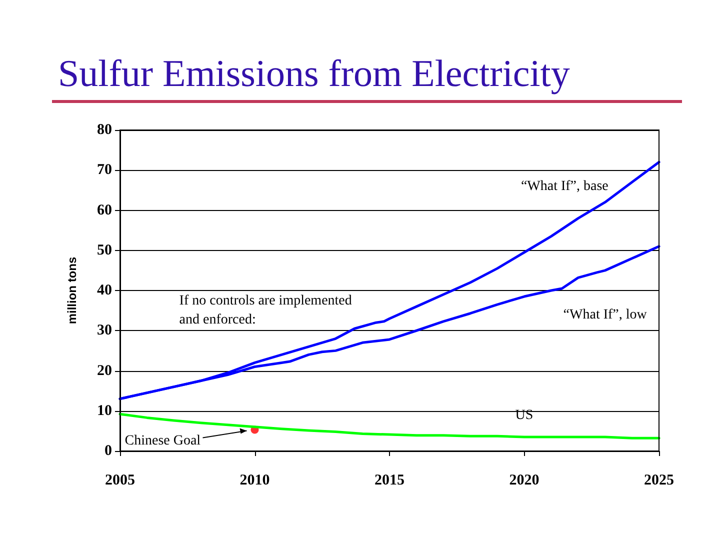 The width and height of the screenshot is (721, 546). What do you see at coordinates (104, 250) in the screenshot?
I see `y-tick-label: 50` at bounding box center [104, 250].